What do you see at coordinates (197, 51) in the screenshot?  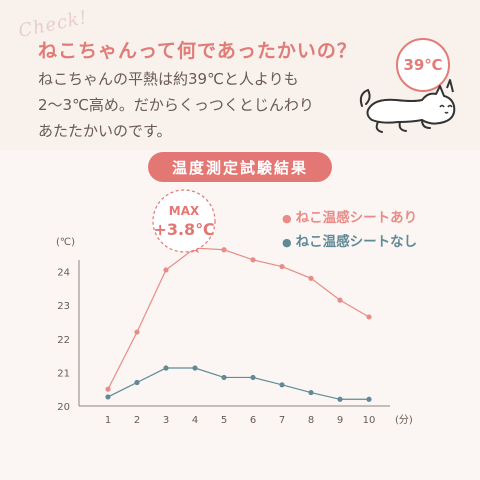 I see `headline: ねこちゃんって何であったかいの？` at bounding box center [197, 51].